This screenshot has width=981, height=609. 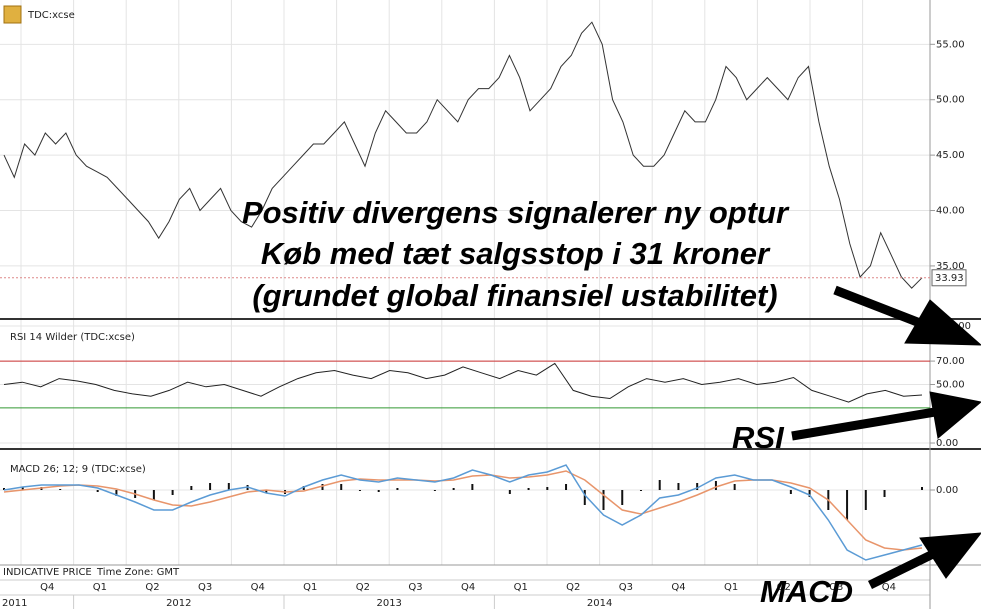 What do you see at coordinates (950, 44) in the screenshot?
I see `y-tick-label: 55.00` at bounding box center [950, 44].